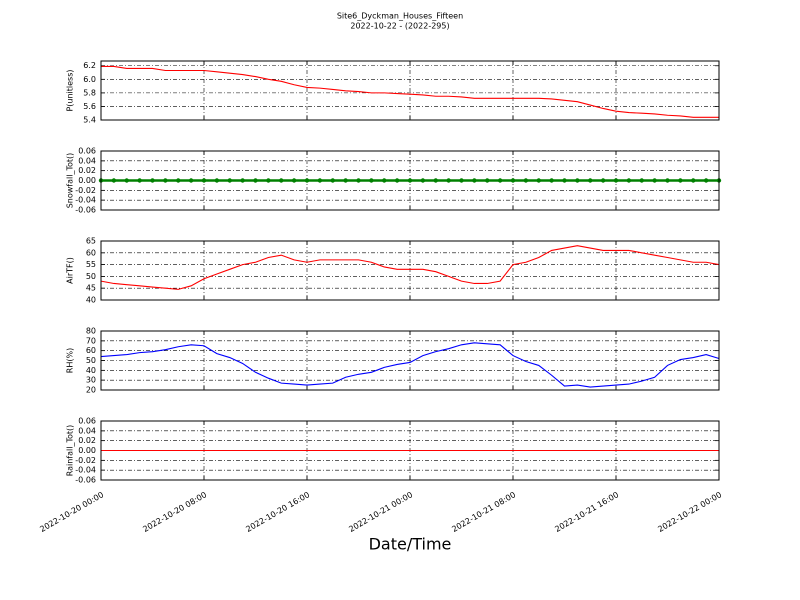 The width and height of the screenshot is (800, 600). I want to click on x-tick-label: 2022-10-21 00:00, so click(380, 512).